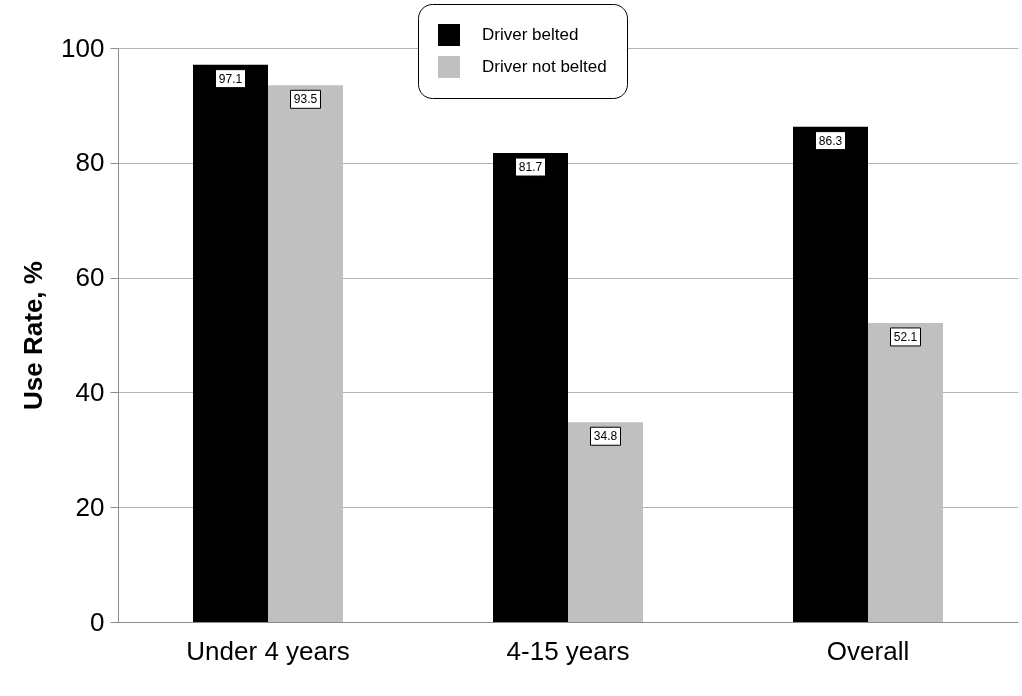 The width and height of the screenshot is (1022, 696). I want to click on data-label: 81.7, so click(530, 167).